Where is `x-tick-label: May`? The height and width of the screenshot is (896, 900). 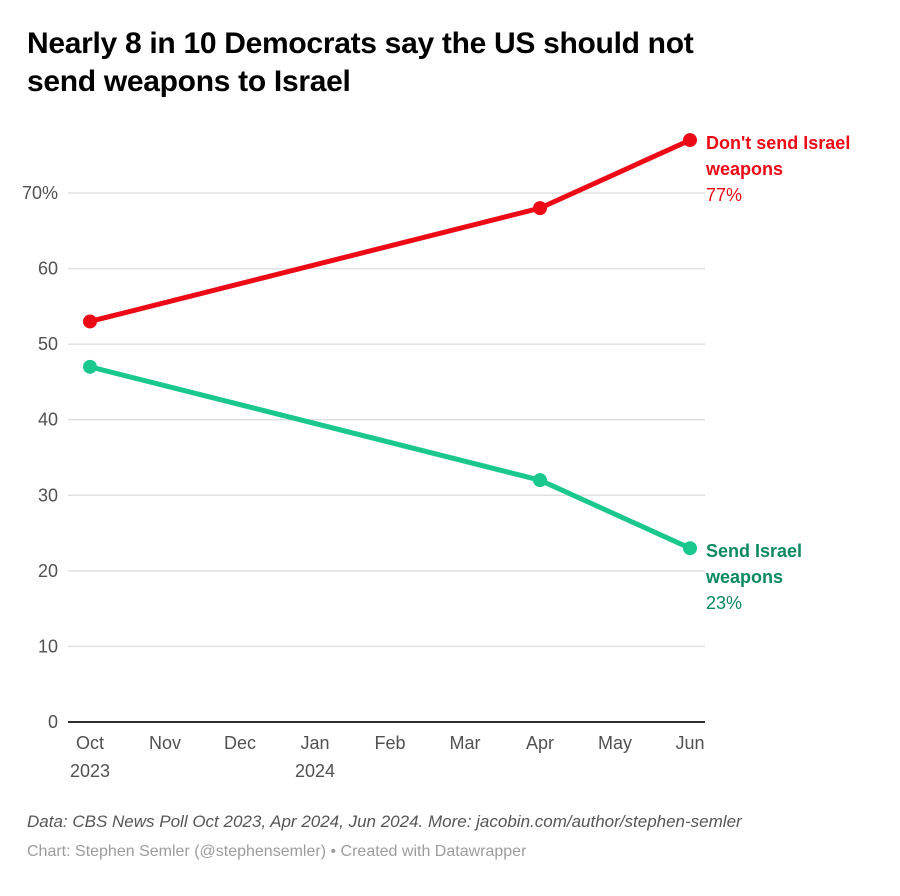
x-tick-label: May is located at coordinates (615, 743).